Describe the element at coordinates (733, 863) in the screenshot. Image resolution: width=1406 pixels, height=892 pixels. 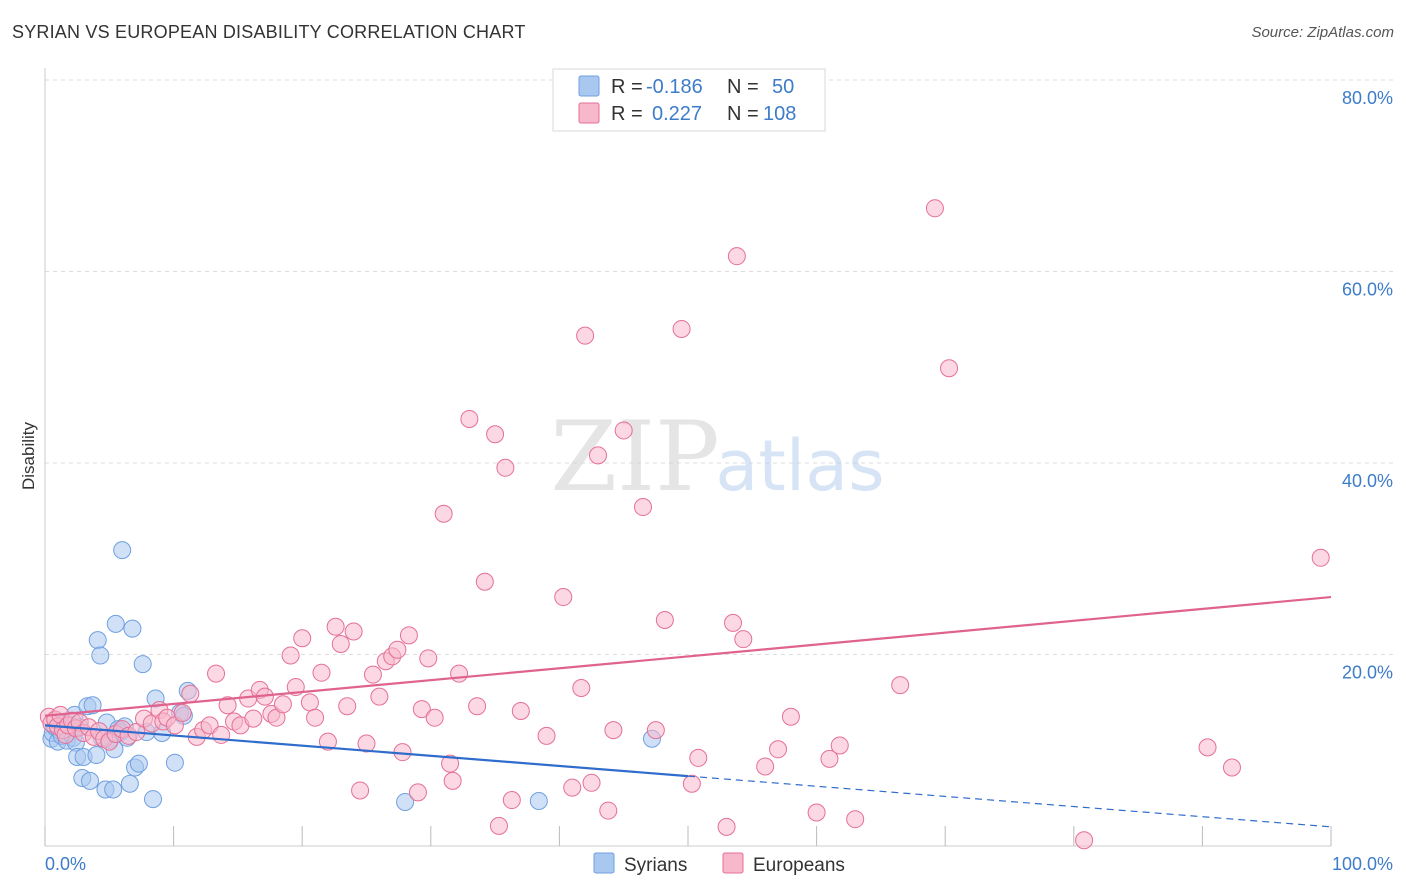
I see `bottom-legend-swatch-europeans` at that location.